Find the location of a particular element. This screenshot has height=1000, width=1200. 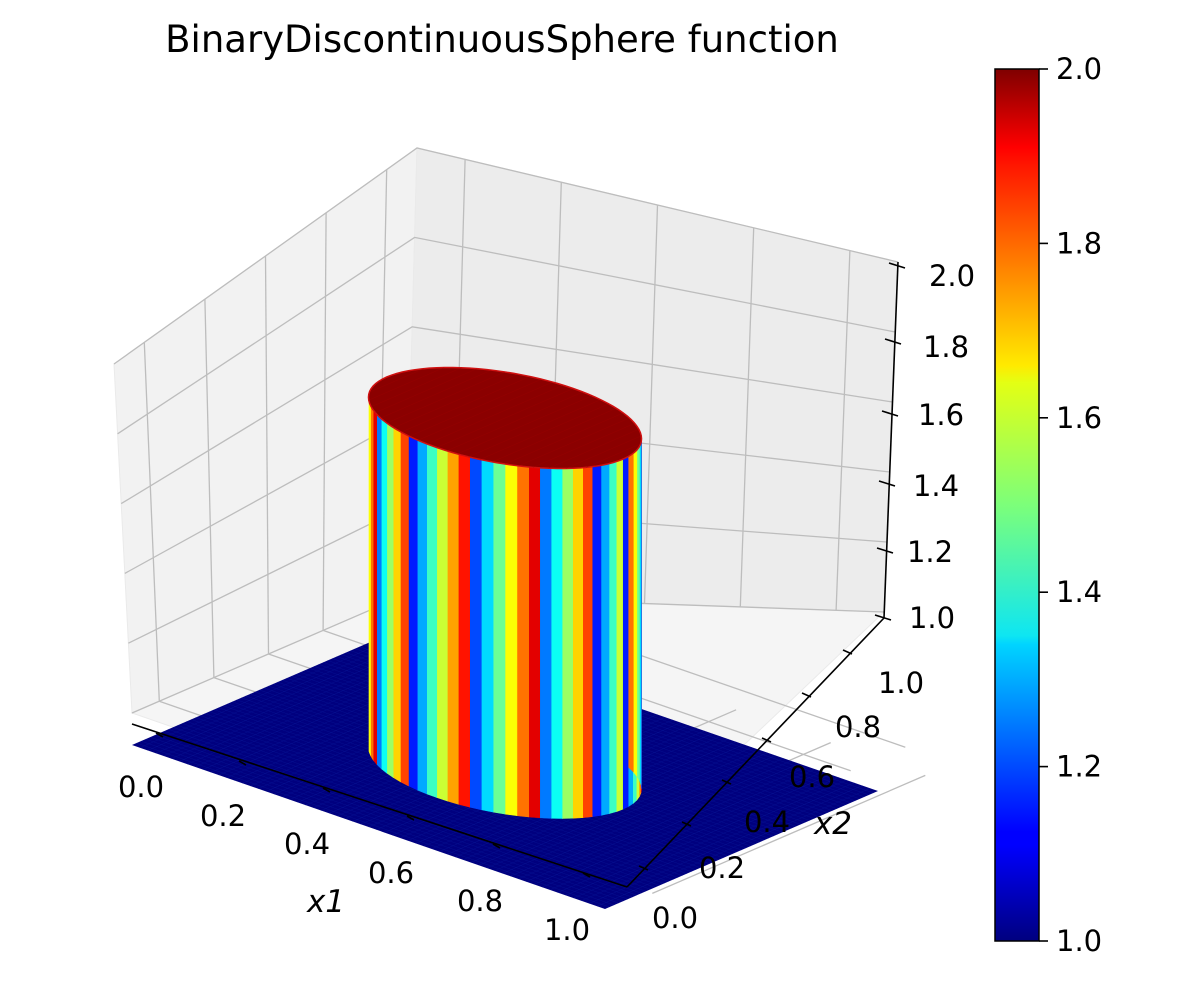

grid-line-x is located at coordinates (789, 834).